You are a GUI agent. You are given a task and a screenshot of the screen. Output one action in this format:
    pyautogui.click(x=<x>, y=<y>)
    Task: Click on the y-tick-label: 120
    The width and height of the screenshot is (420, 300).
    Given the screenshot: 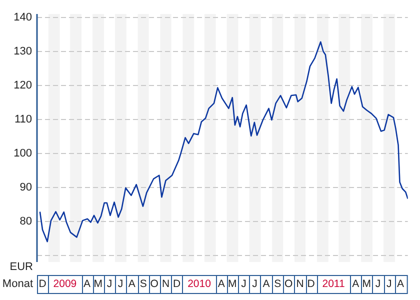 What is the action you would take?
    pyautogui.click(x=23, y=85)
    